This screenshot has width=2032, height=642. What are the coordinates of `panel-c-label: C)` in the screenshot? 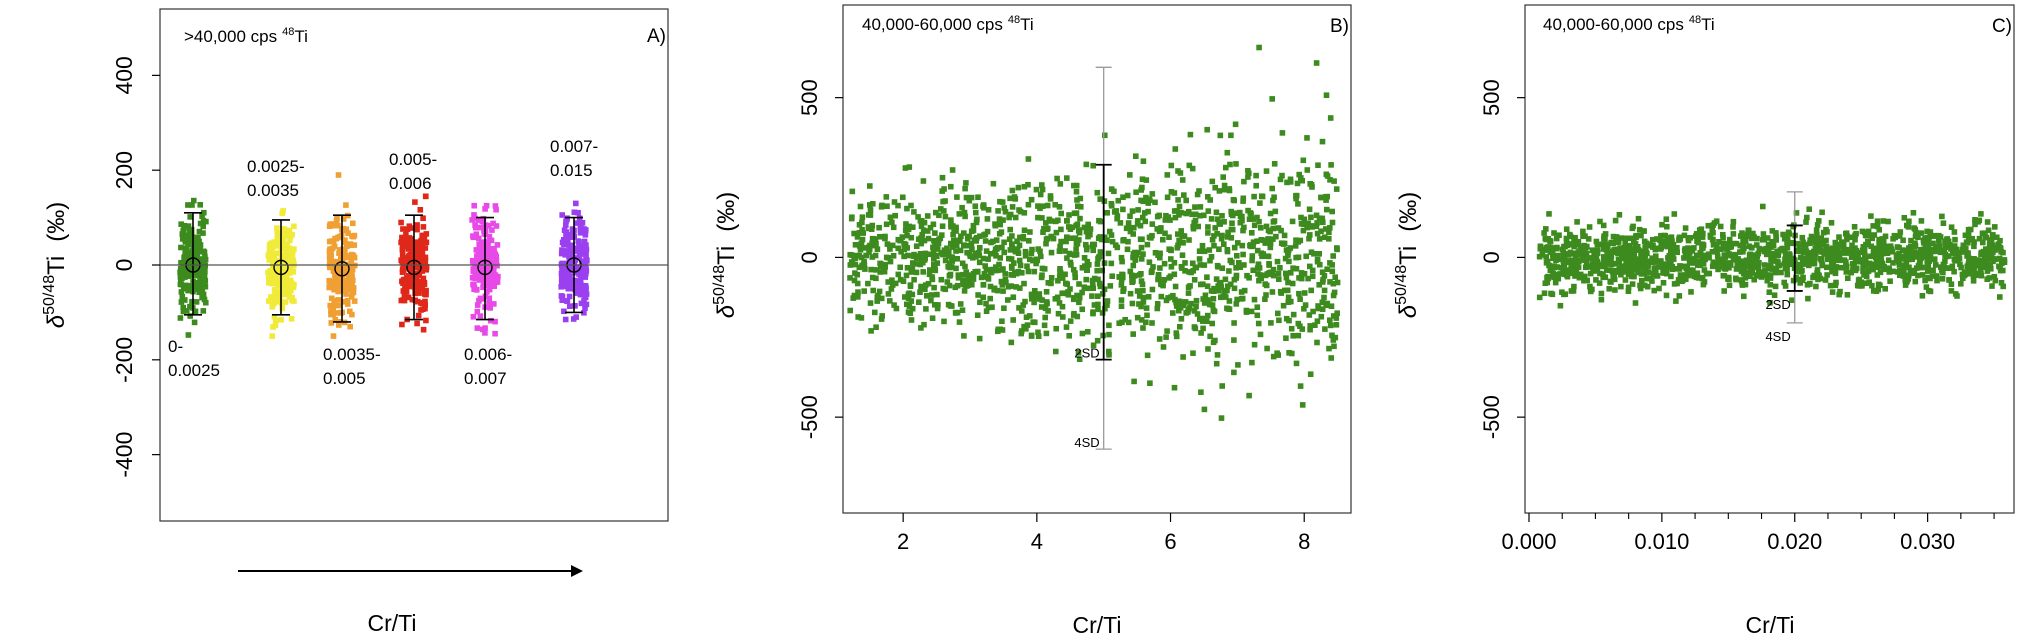 It's located at (2002, 26).